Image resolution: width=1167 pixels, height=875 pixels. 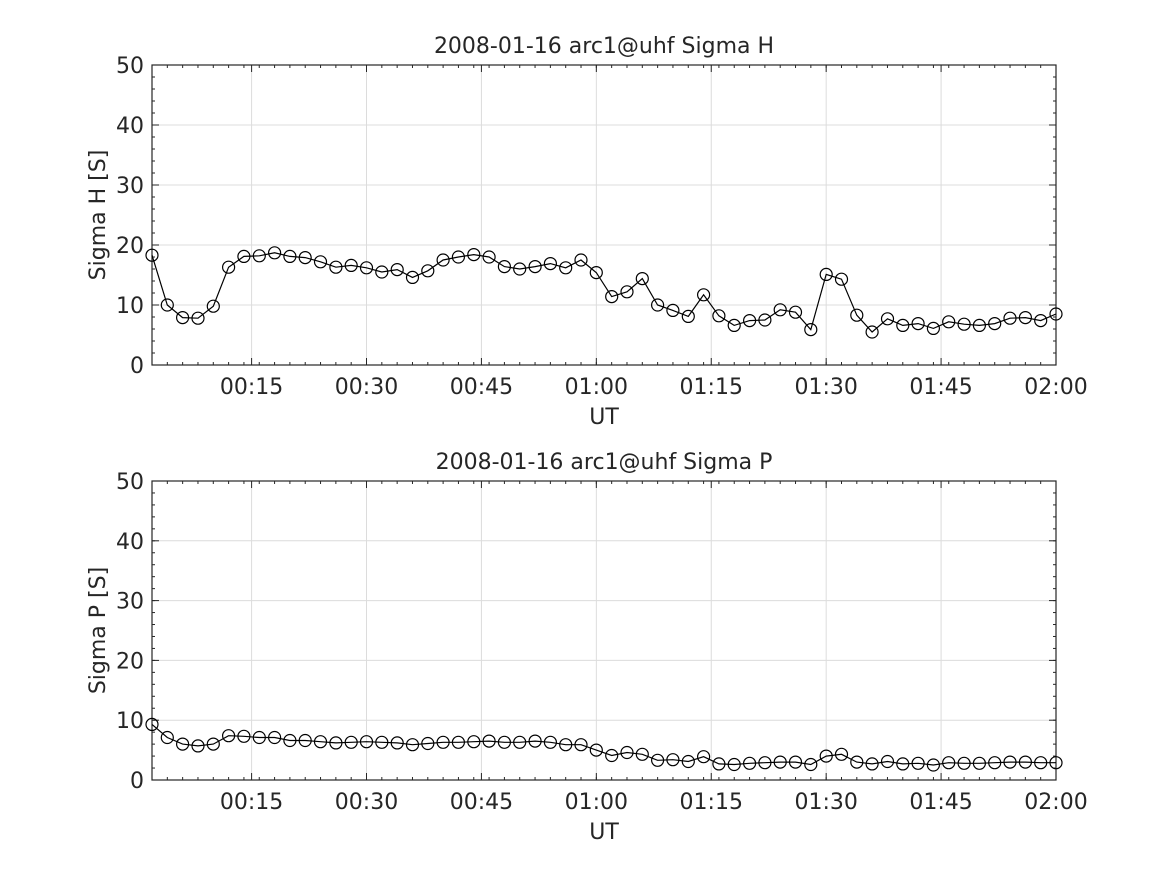 What do you see at coordinates (130, 66) in the screenshot?
I see `sigma-h-y-tick-label: 50` at bounding box center [130, 66].